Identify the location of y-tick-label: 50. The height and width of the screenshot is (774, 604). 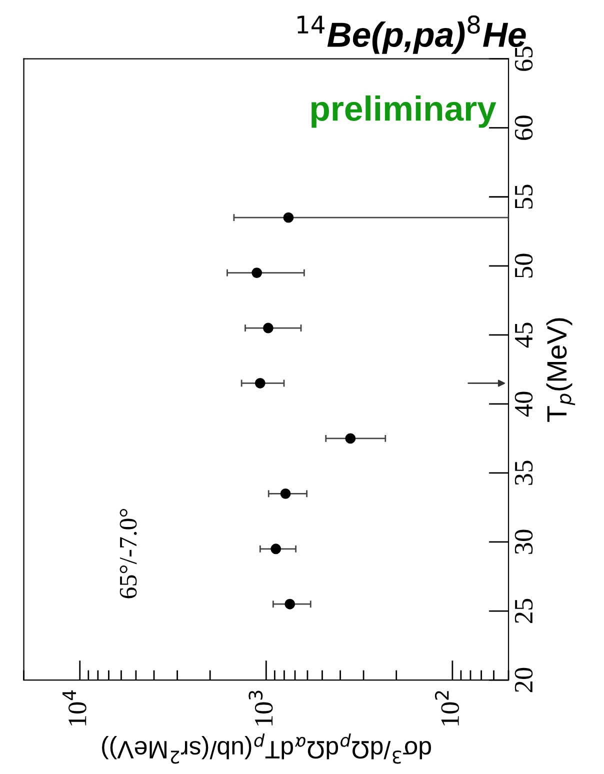
(523, 266).